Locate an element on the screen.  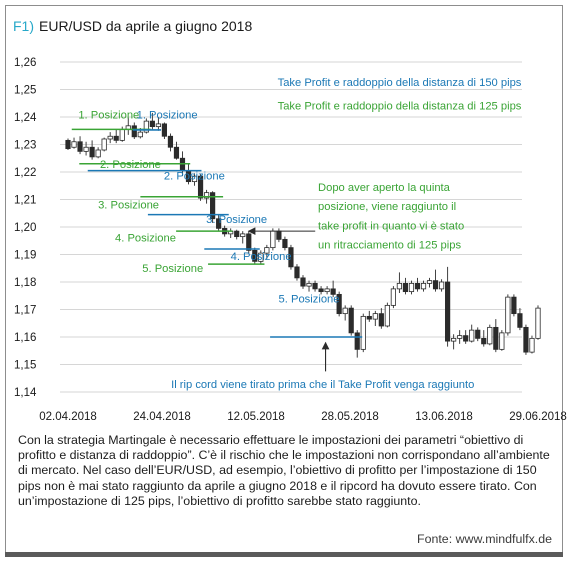
y-tick-label: 1,23 is located at coordinates (25, 146).